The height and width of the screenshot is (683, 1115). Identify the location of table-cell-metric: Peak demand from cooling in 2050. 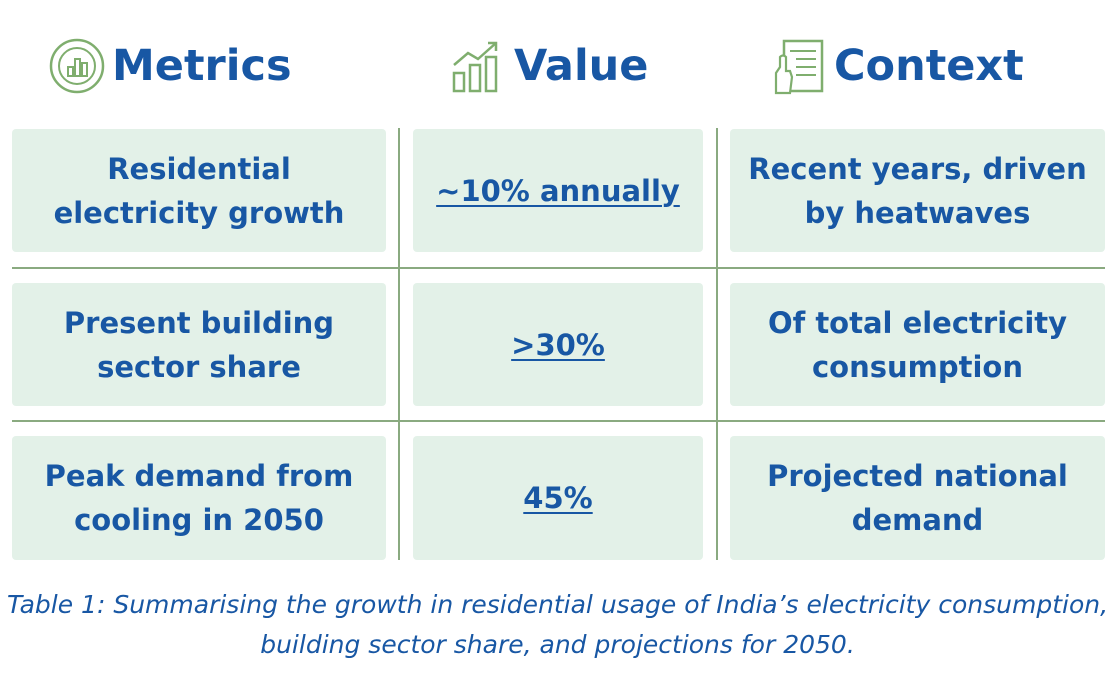
(199, 498).